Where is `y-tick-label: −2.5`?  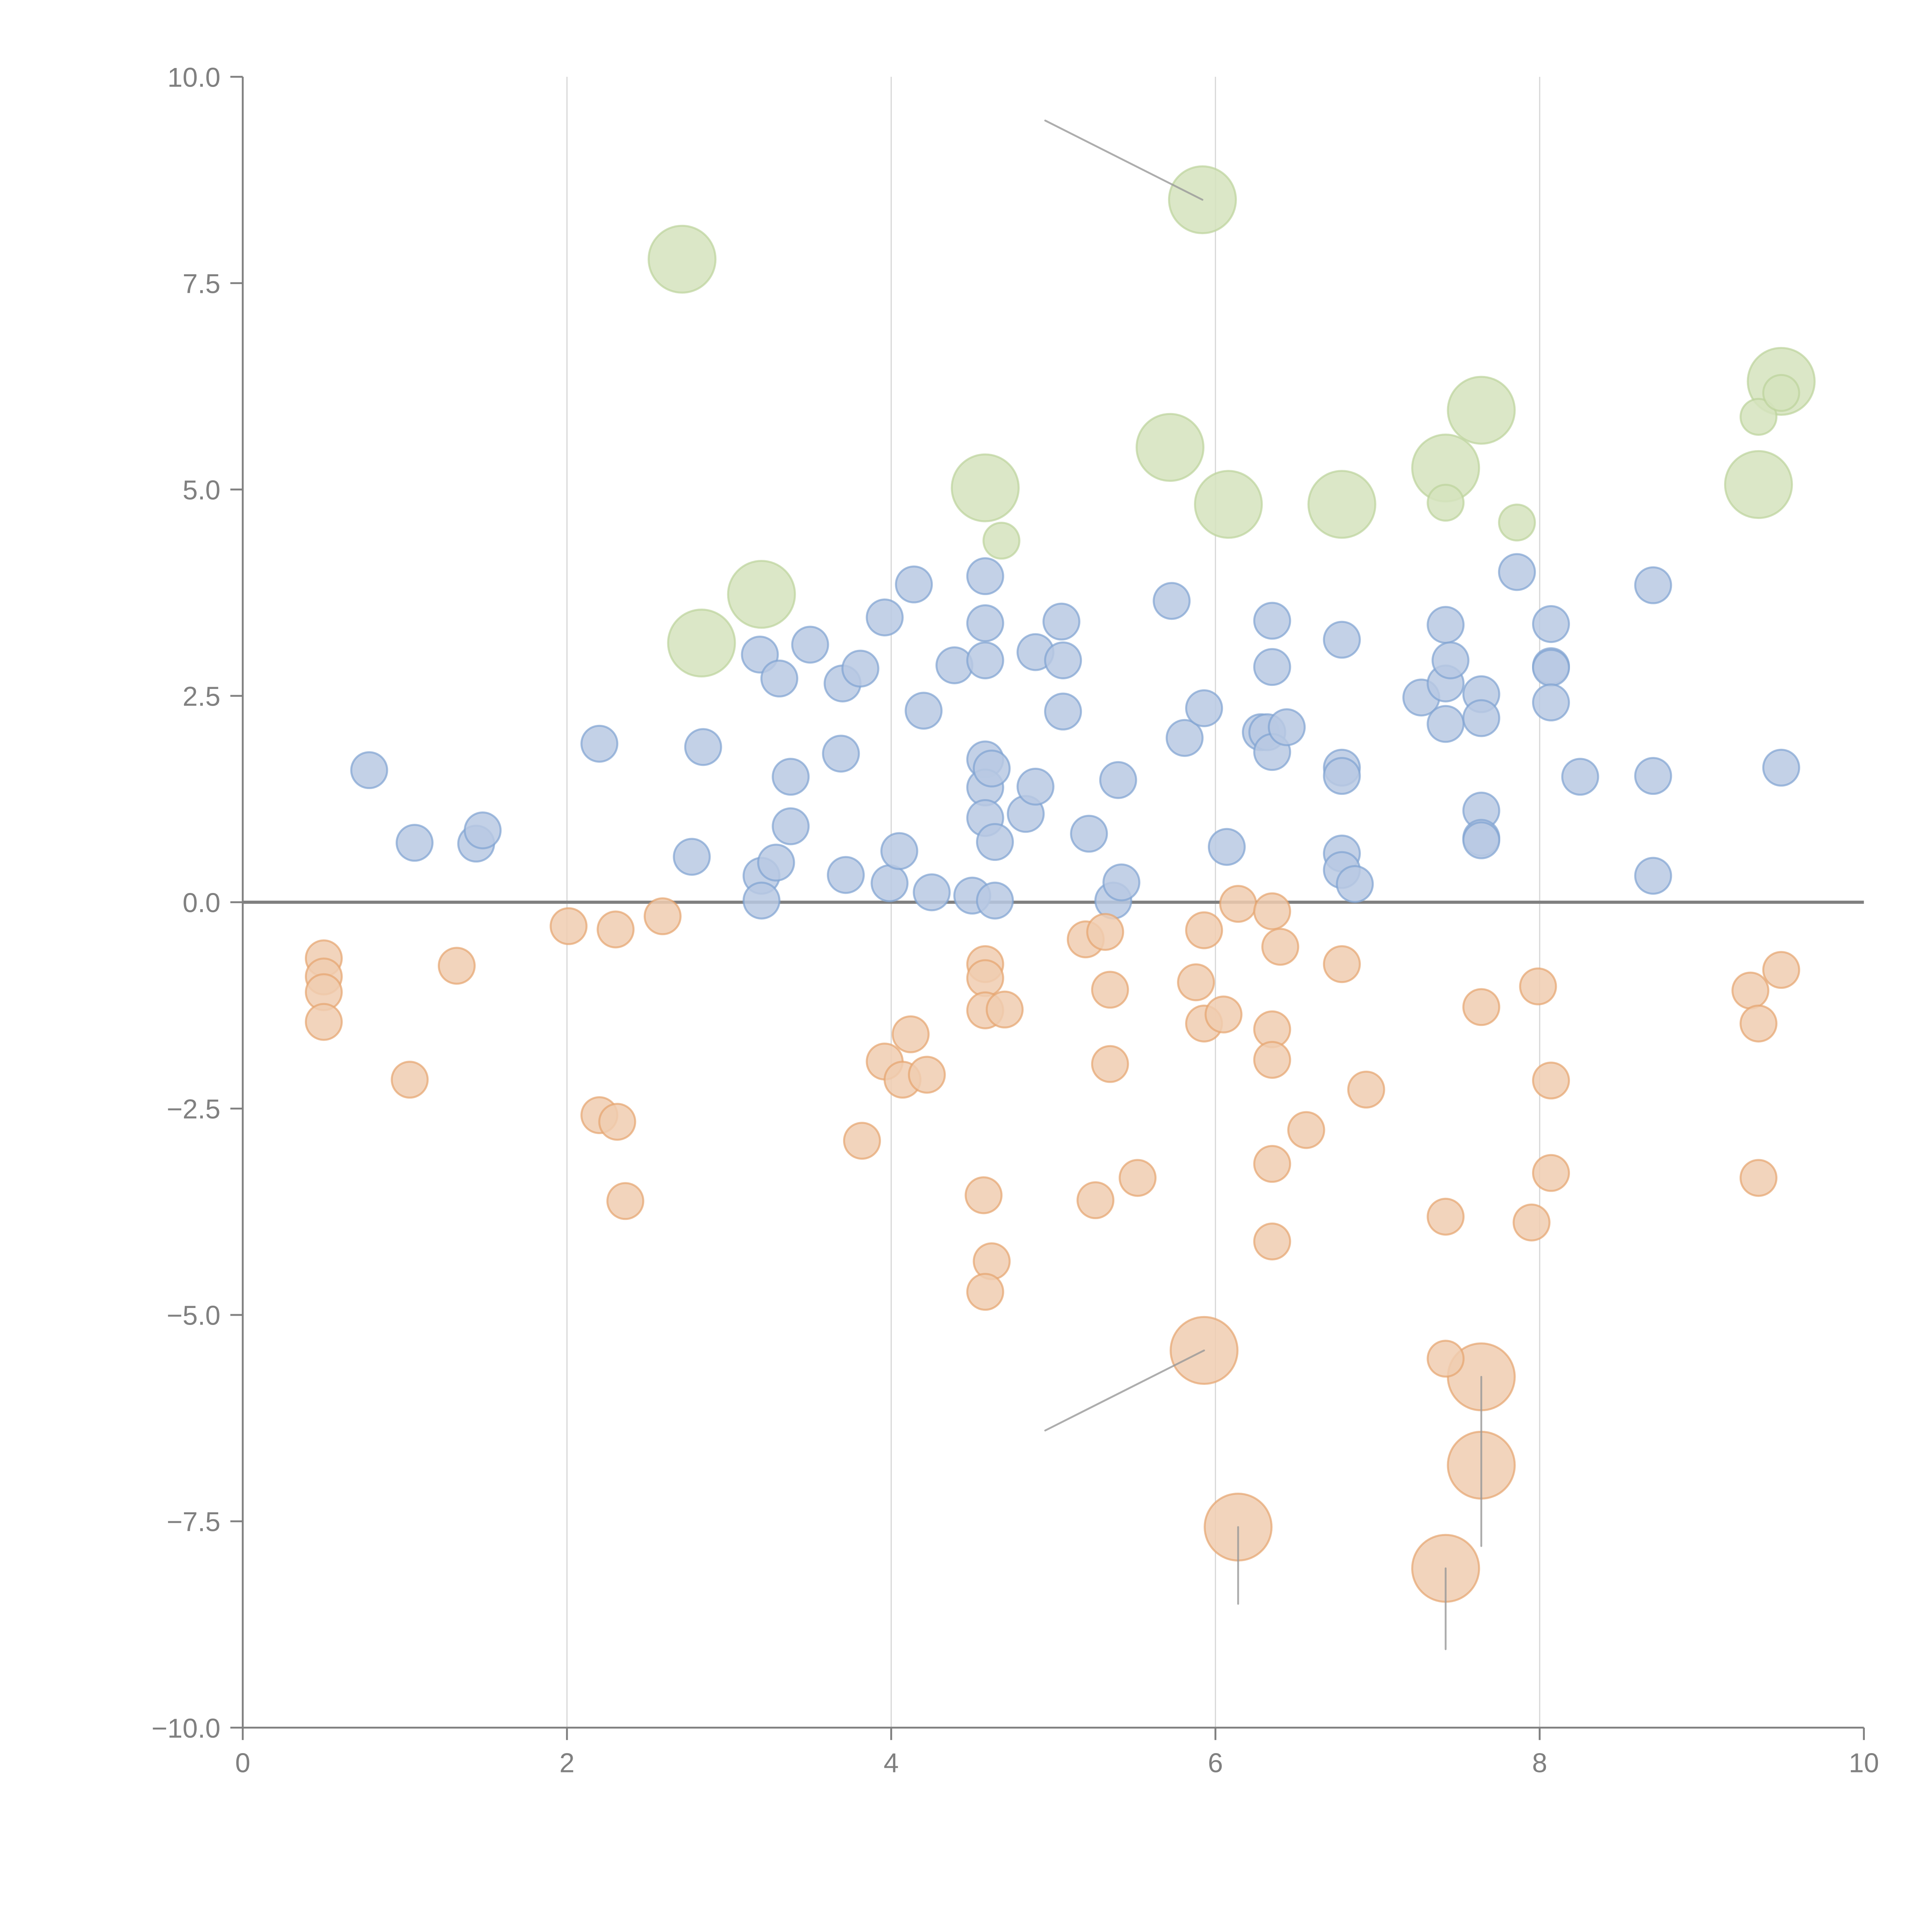 y-tick-label: −2.5 is located at coordinates (193, 1109).